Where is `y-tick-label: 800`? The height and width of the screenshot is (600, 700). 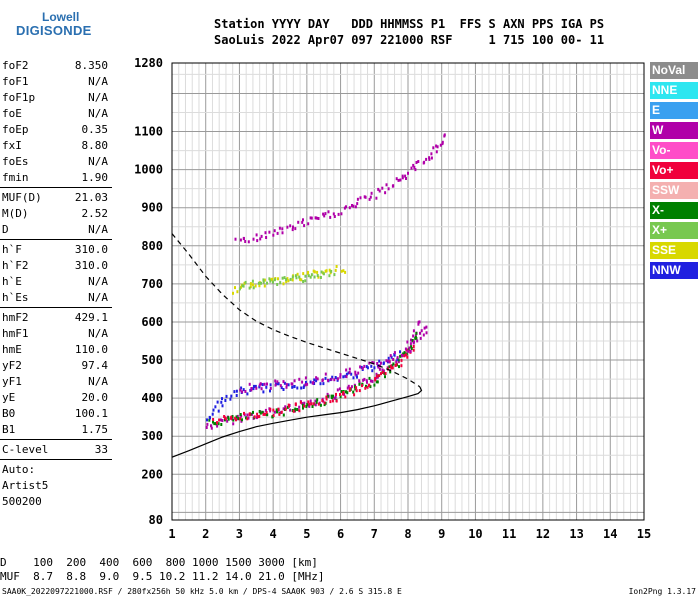
y-tick-label: 800 is located at coordinates (152, 246).